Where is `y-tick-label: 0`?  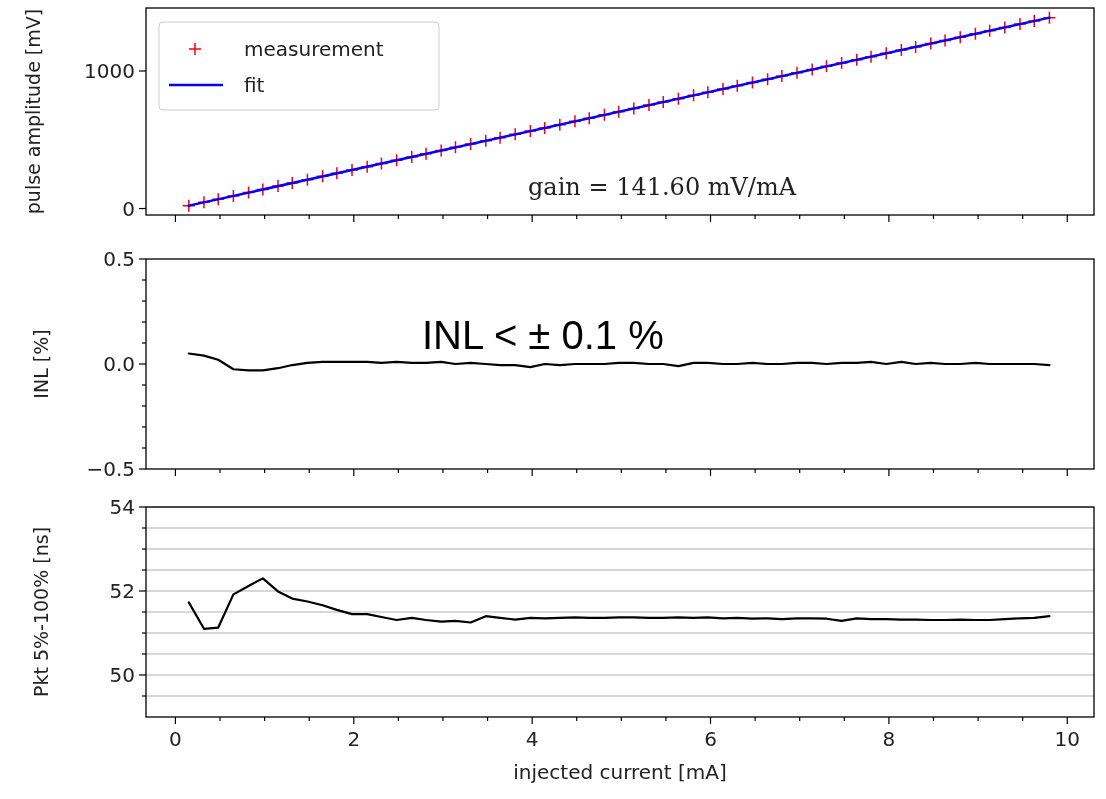
y-tick-label: 0 is located at coordinates (128, 208).